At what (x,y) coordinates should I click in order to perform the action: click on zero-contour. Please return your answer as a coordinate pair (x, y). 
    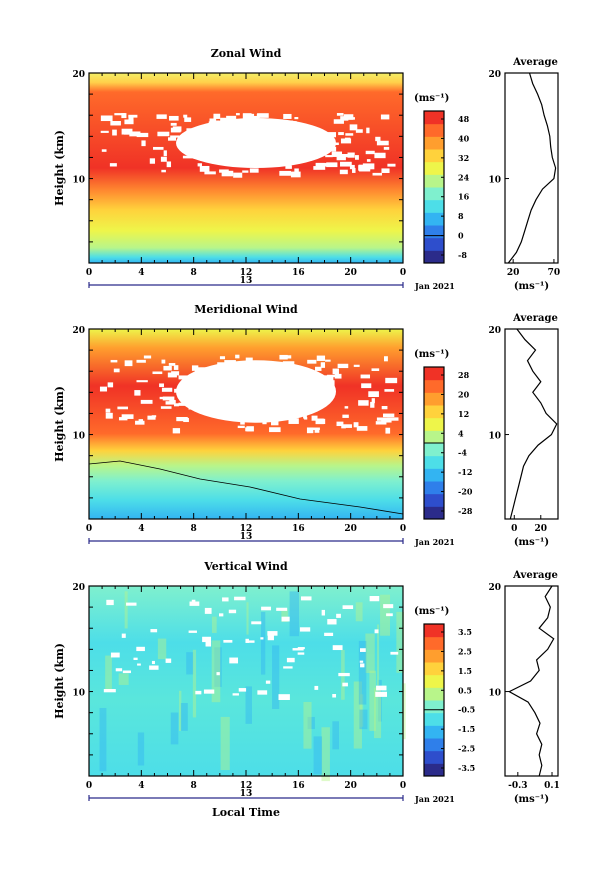
    Looking at the image, I should click on (246, 487).